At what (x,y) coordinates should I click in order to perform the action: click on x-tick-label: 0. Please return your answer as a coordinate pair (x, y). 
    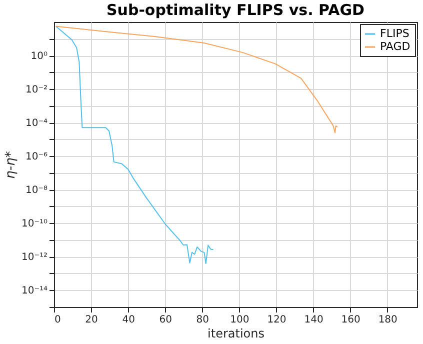
    Looking at the image, I should click on (57, 320).